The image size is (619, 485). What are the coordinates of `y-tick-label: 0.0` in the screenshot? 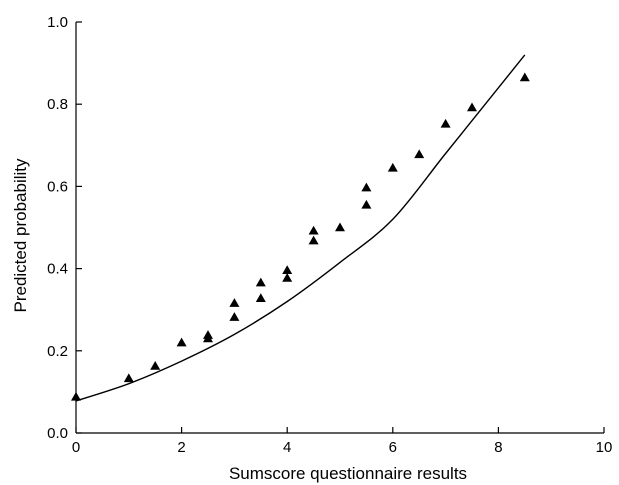 It's located at (57, 433).